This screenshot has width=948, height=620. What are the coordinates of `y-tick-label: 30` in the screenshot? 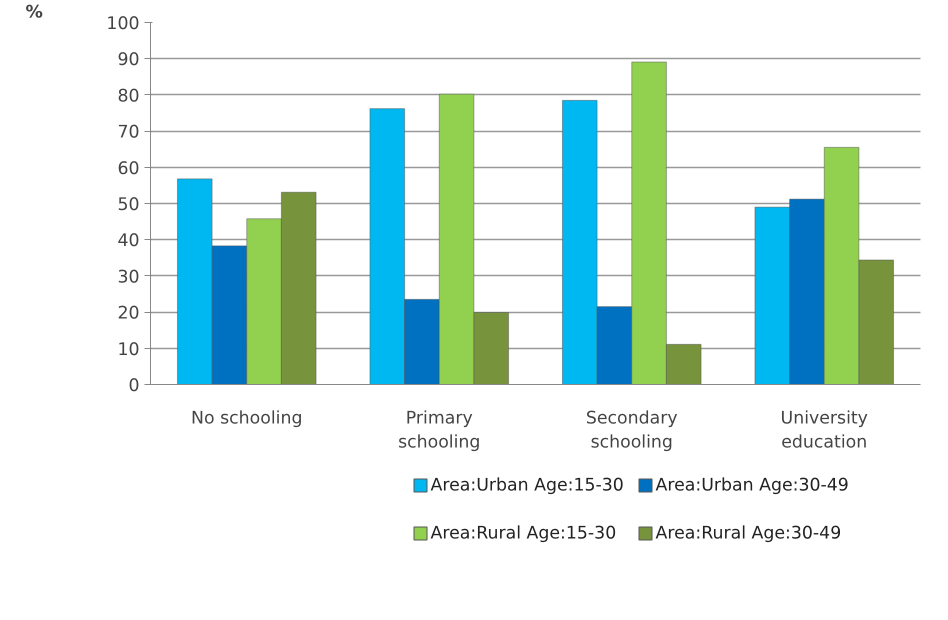 It's located at (128, 277).